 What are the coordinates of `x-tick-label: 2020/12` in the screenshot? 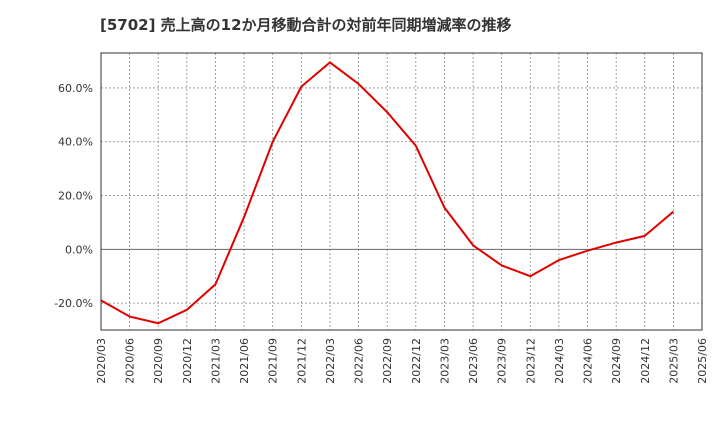 It's located at (187, 361).